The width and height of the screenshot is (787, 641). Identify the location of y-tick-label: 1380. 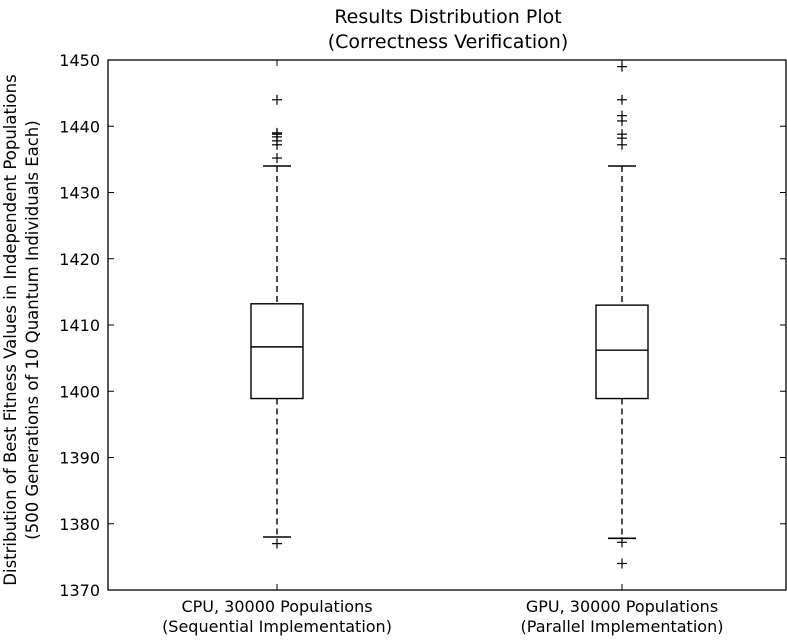
(79, 524).